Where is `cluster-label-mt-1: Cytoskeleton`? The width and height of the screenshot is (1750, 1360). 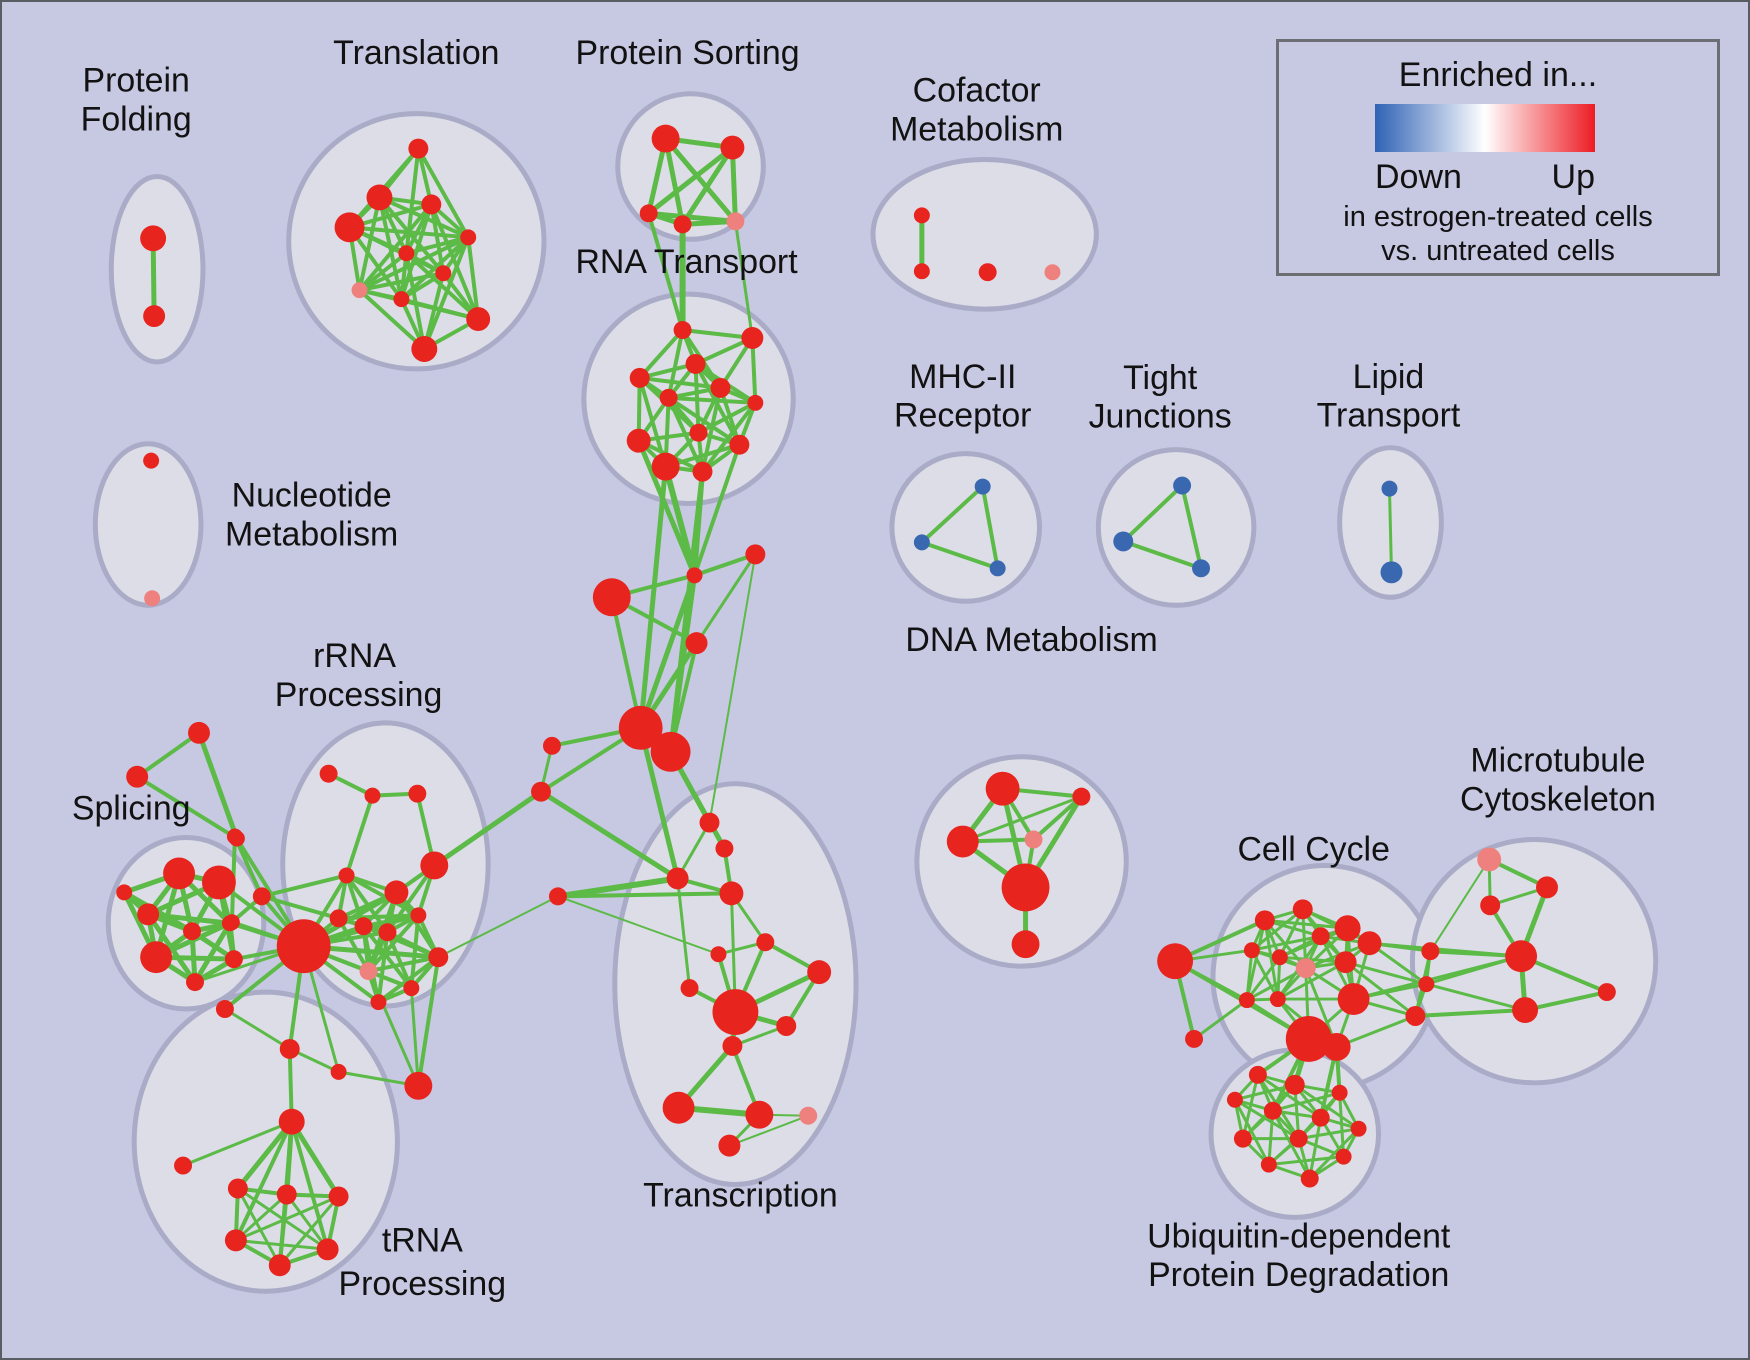 cluster-label-mt-1: Cytoskeleton is located at coordinates (1558, 800).